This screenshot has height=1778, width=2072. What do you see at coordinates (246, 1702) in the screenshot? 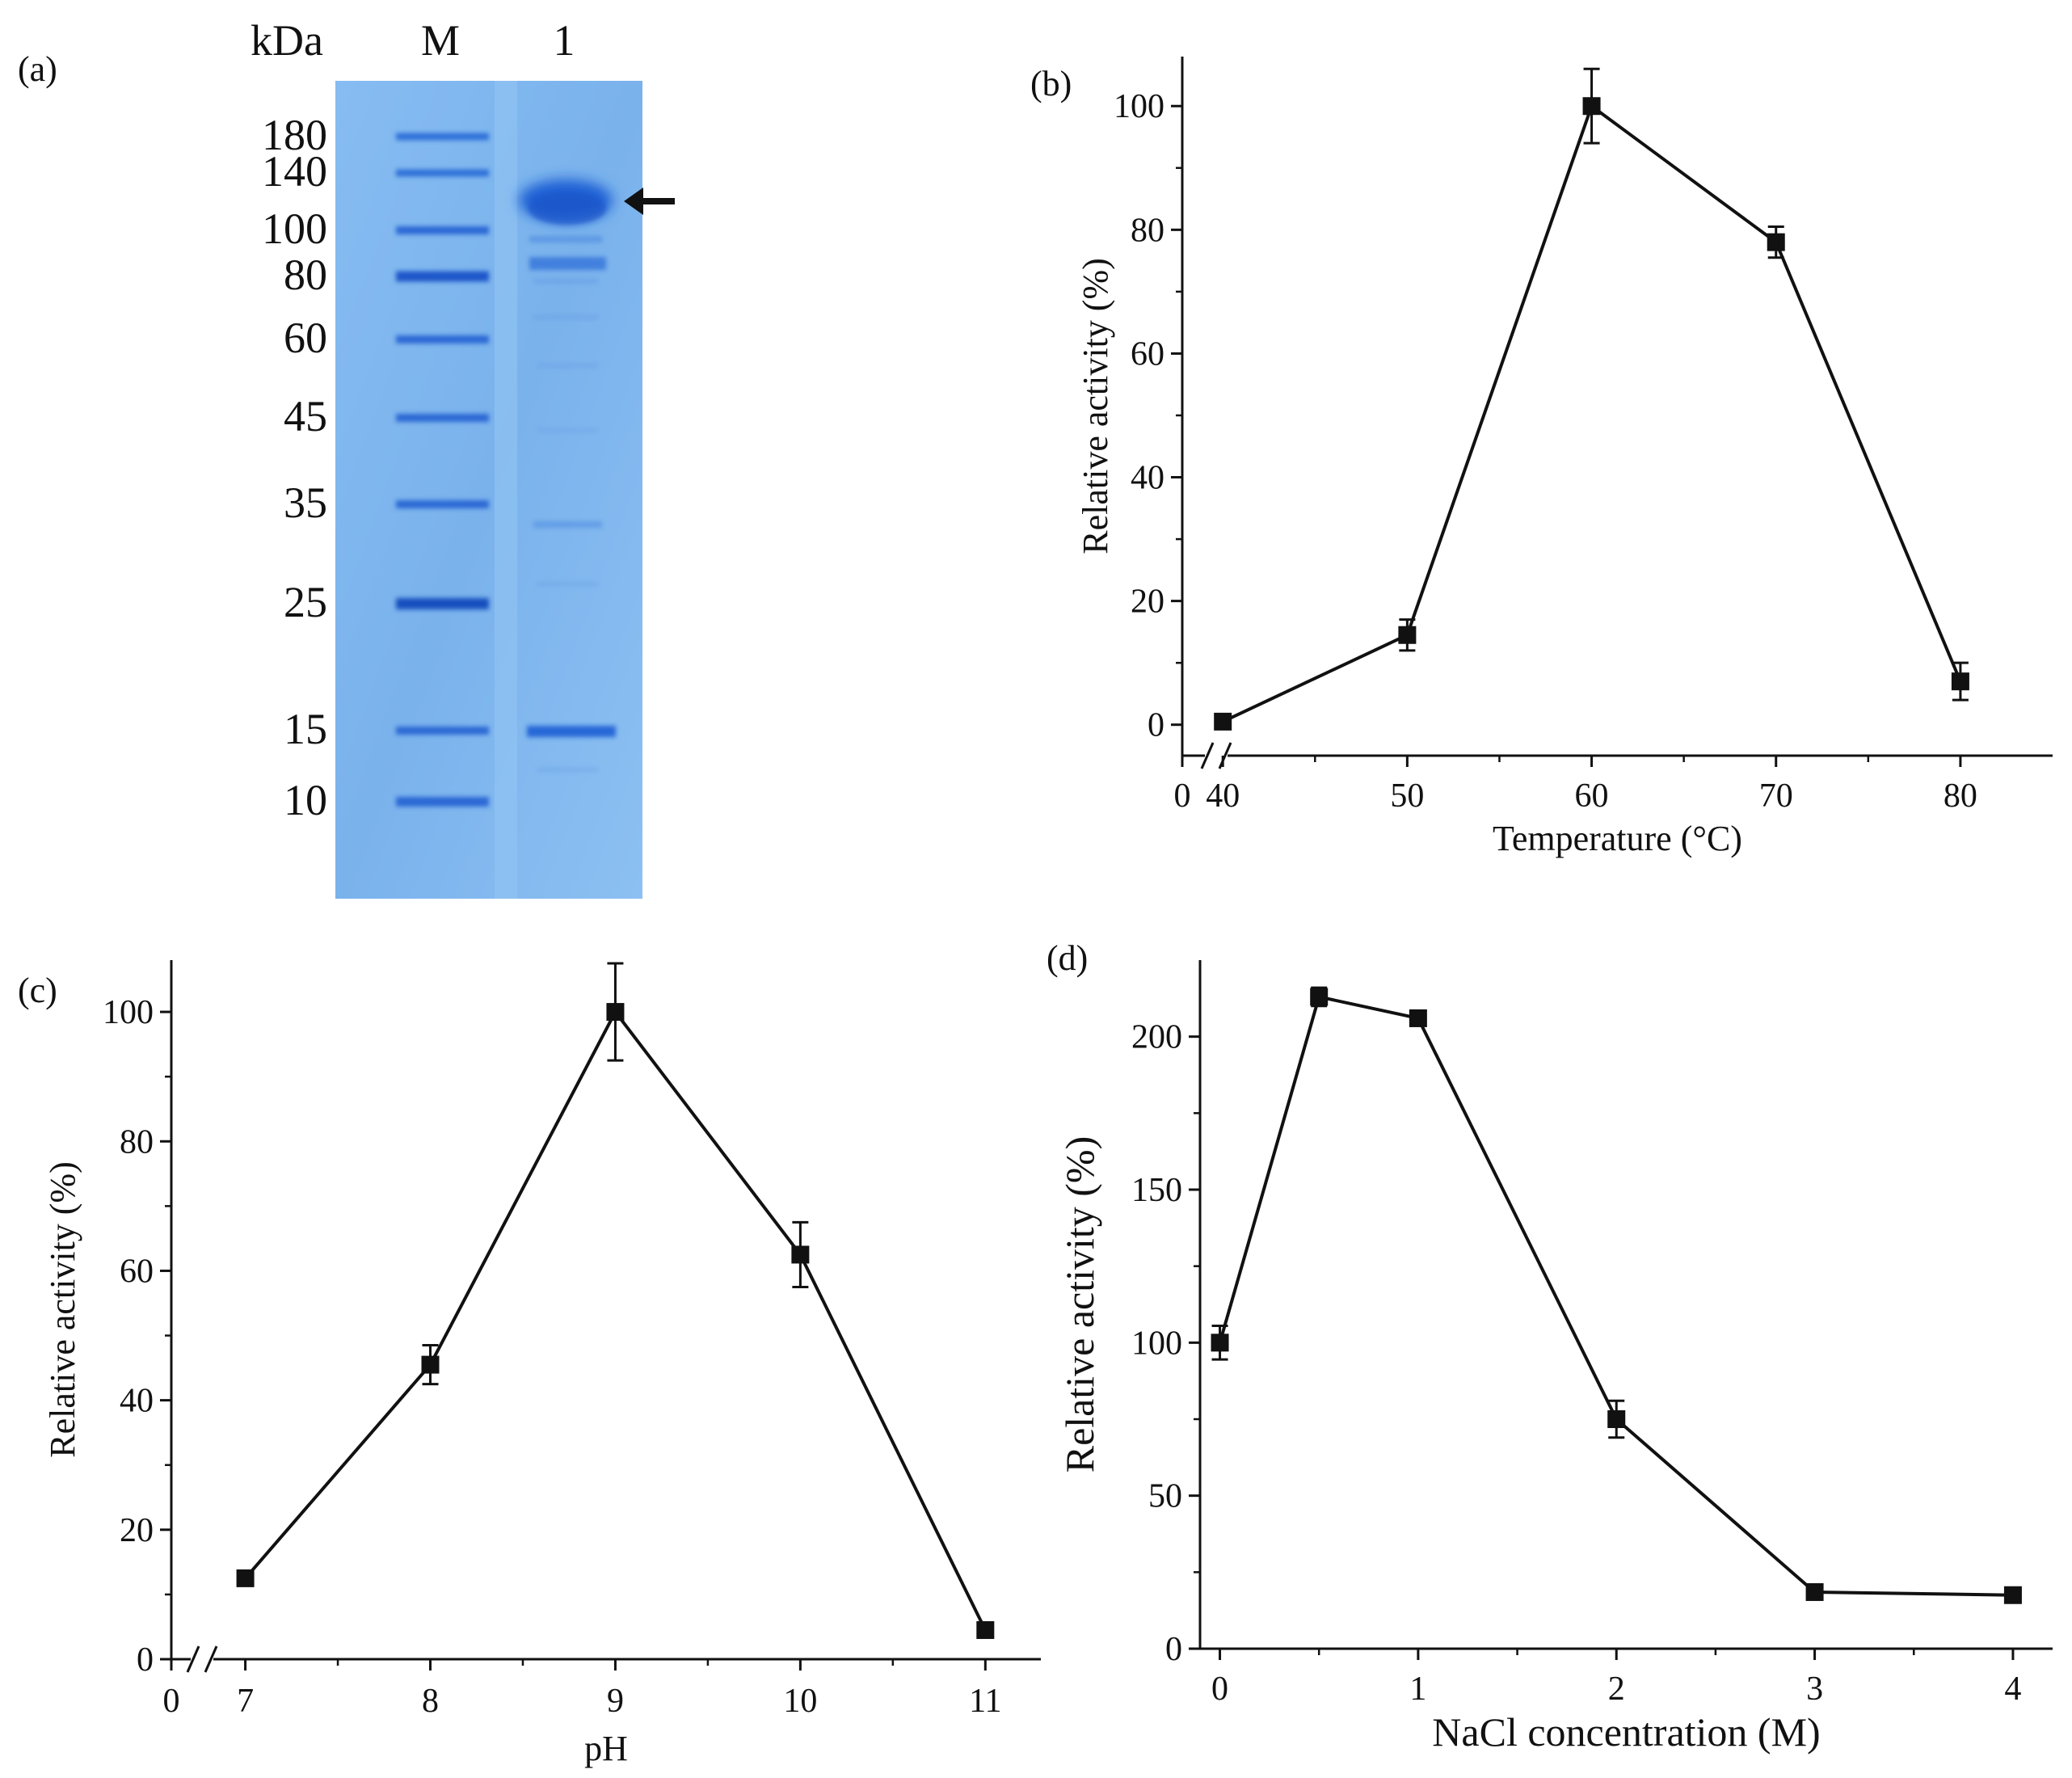
I see `x-tick-label: 7` at bounding box center [246, 1702].